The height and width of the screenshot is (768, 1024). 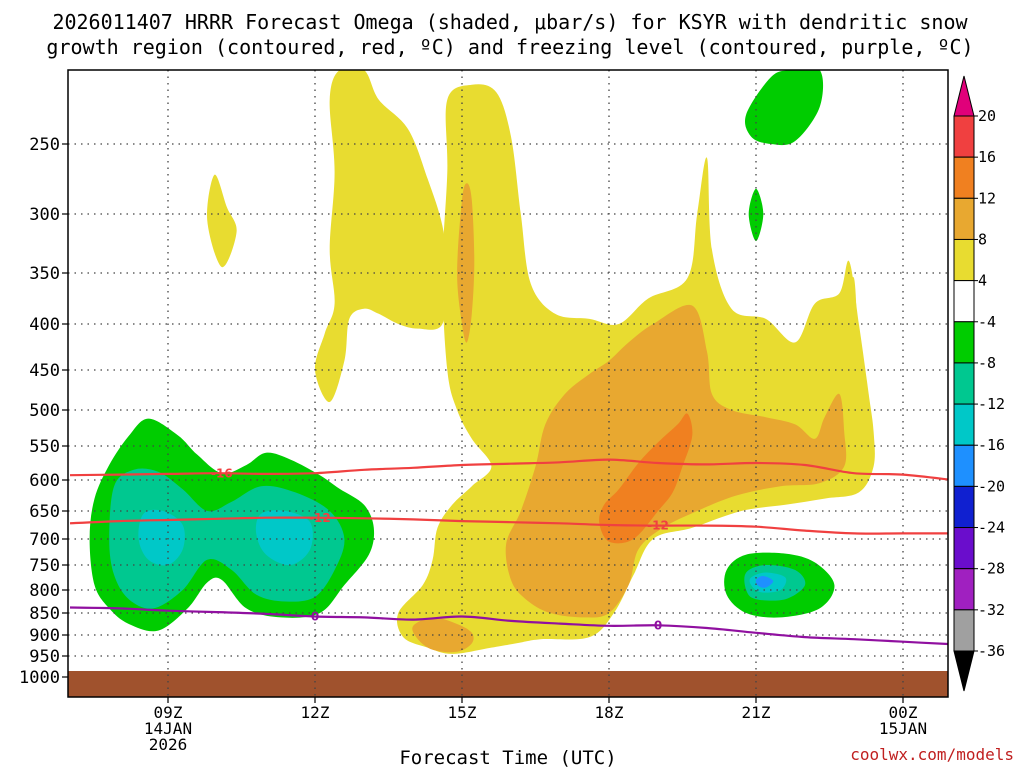 I want to click on freezing-level-label-1: 0, so click(x=658, y=625).